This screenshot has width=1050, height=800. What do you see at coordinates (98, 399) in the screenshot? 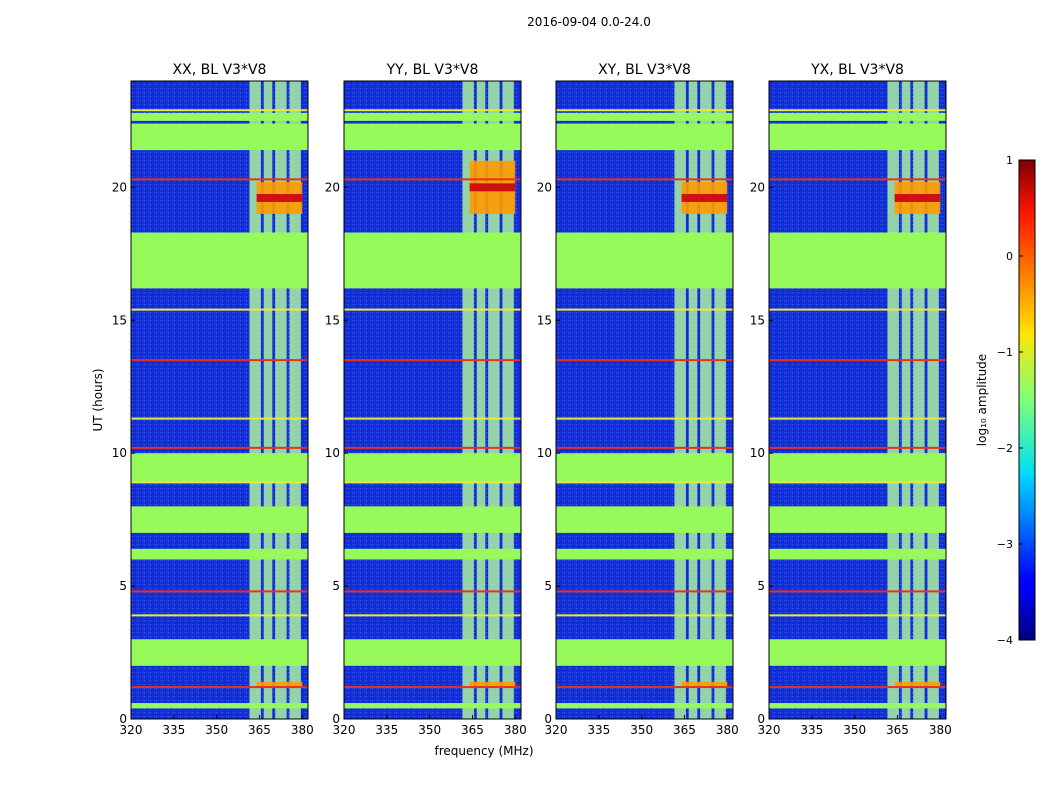
I see `y-axis-label: UT (hours)` at bounding box center [98, 399].